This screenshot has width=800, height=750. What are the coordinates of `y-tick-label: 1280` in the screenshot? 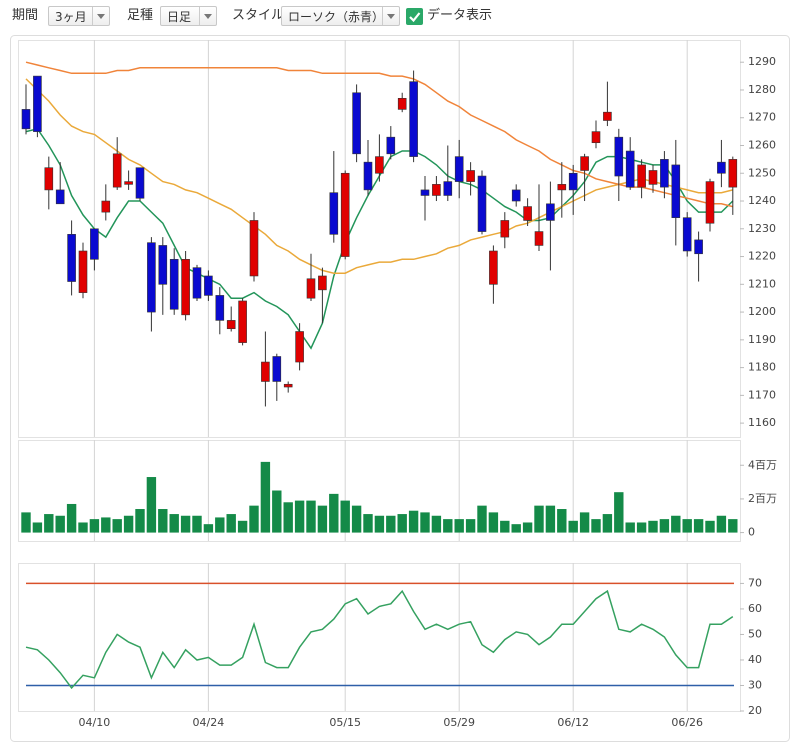 It's located at (762, 89).